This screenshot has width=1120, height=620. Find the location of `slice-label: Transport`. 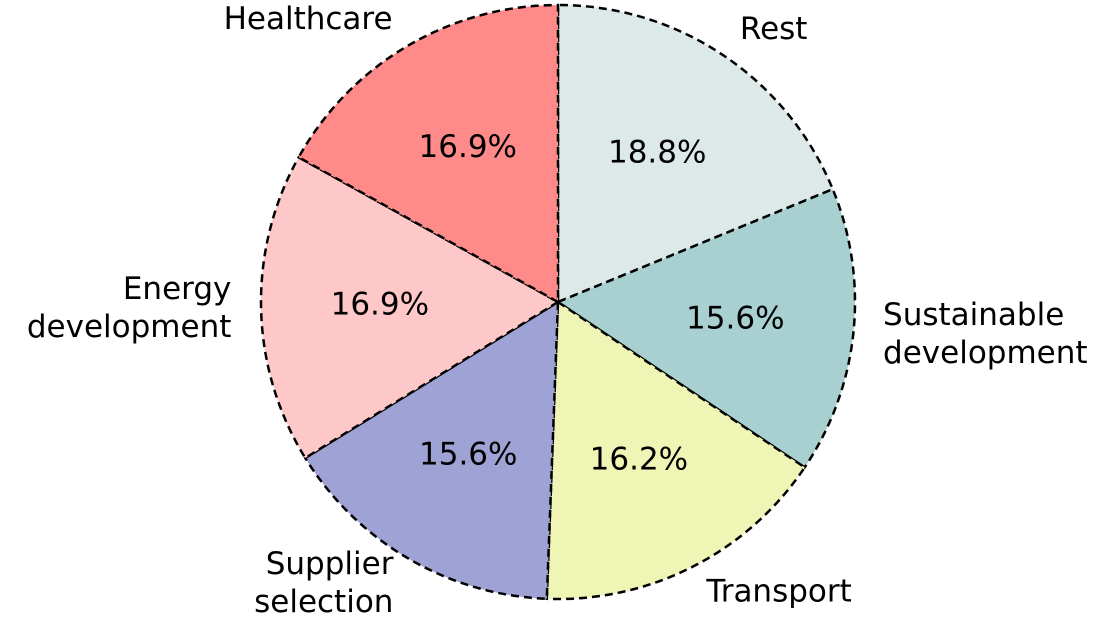

slice-label: Transport is located at coordinates (778, 592).